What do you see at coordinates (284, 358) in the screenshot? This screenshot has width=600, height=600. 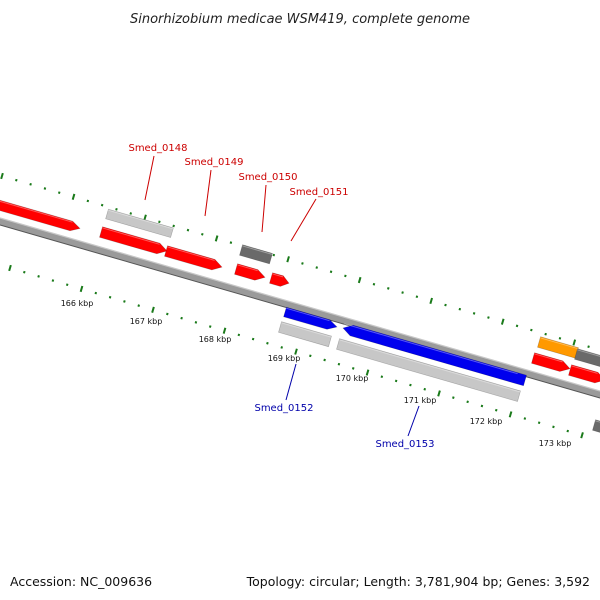 I see `kbp-tick-label: 169 kbp` at bounding box center [284, 358].